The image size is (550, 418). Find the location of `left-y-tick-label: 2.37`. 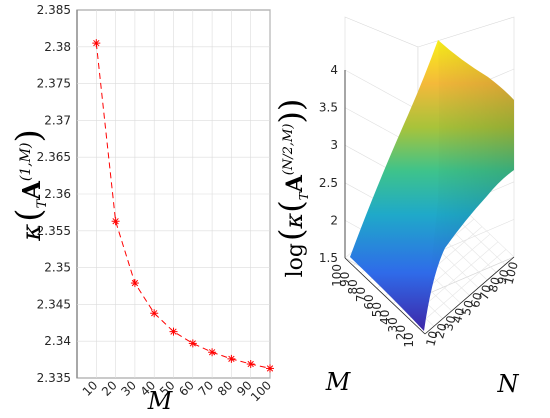

left-y-tick-label: 2.37 is located at coordinates (57, 120).